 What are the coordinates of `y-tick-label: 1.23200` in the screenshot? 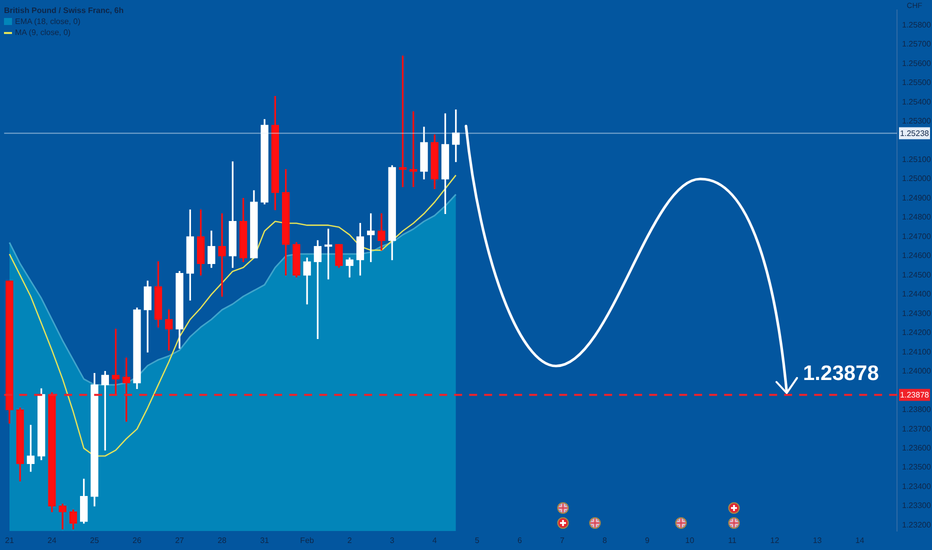 It's located at (917, 525).